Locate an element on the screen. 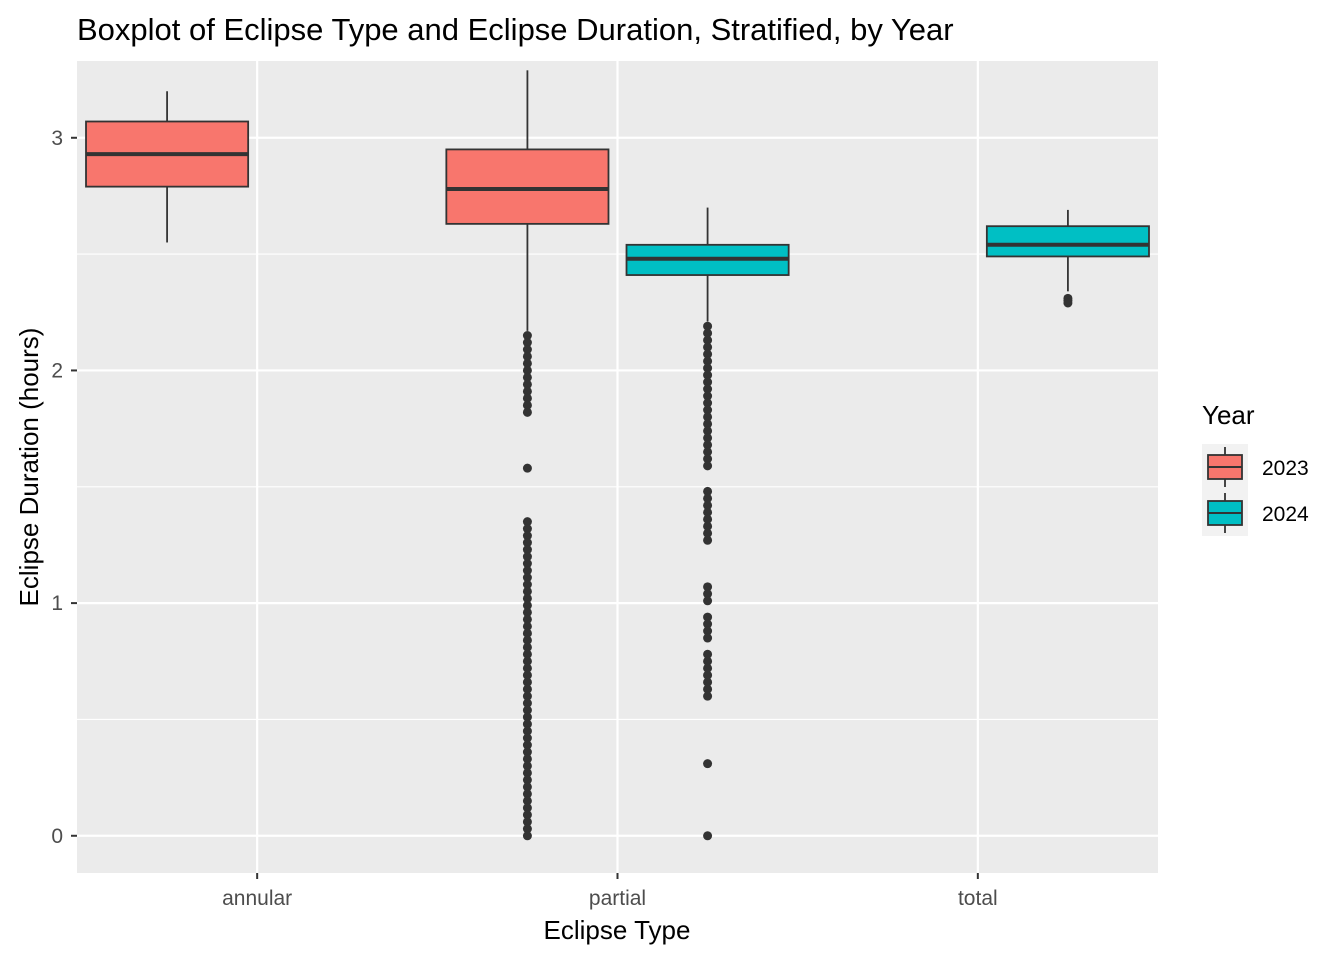  legend-label: 2023 is located at coordinates (1285, 468).